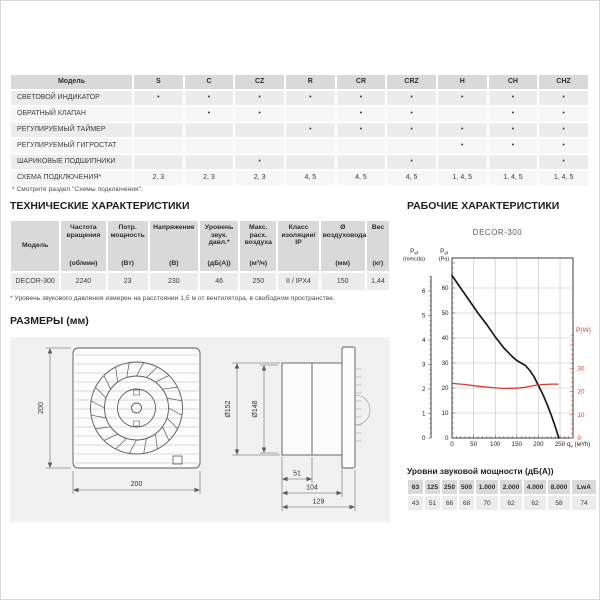 This screenshot has height=600, width=600. Describe the element at coordinates (83, 281) in the screenshot. I see `tech-value-cell: 2240` at that location.